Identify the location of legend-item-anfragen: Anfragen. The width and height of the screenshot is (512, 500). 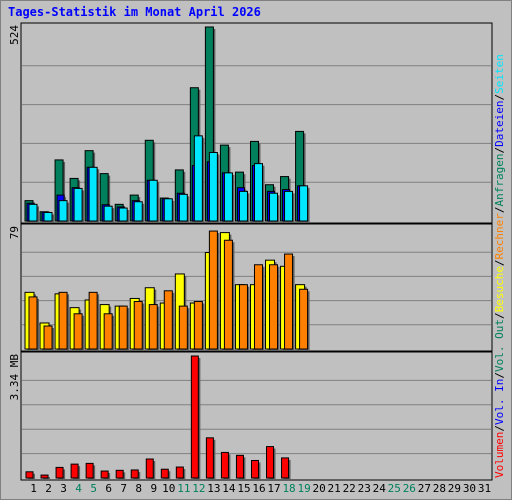
(499, 179).